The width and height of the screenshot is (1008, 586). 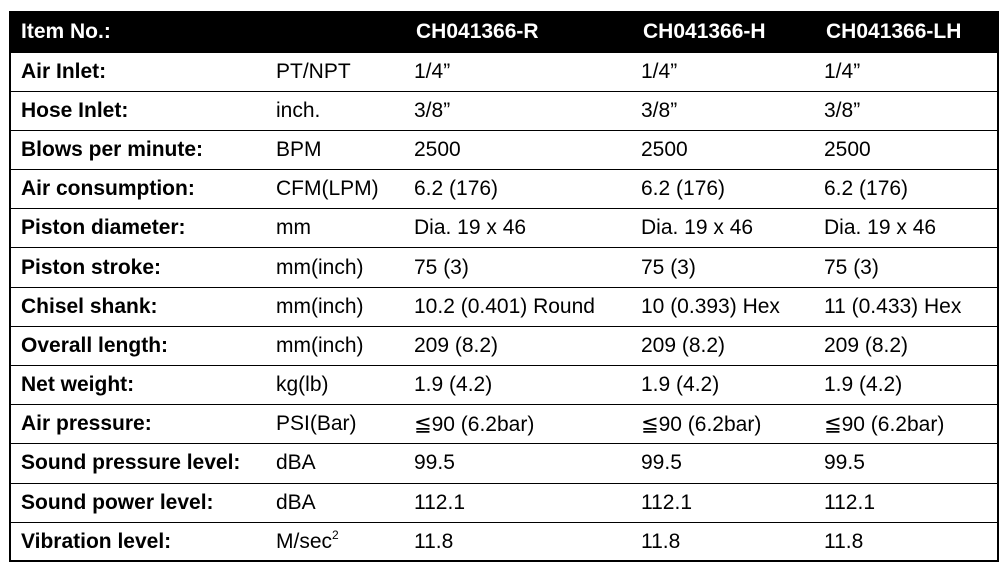 What do you see at coordinates (139, 32) in the screenshot?
I see `header-item-label: Item No.:` at bounding box center [139, 32].